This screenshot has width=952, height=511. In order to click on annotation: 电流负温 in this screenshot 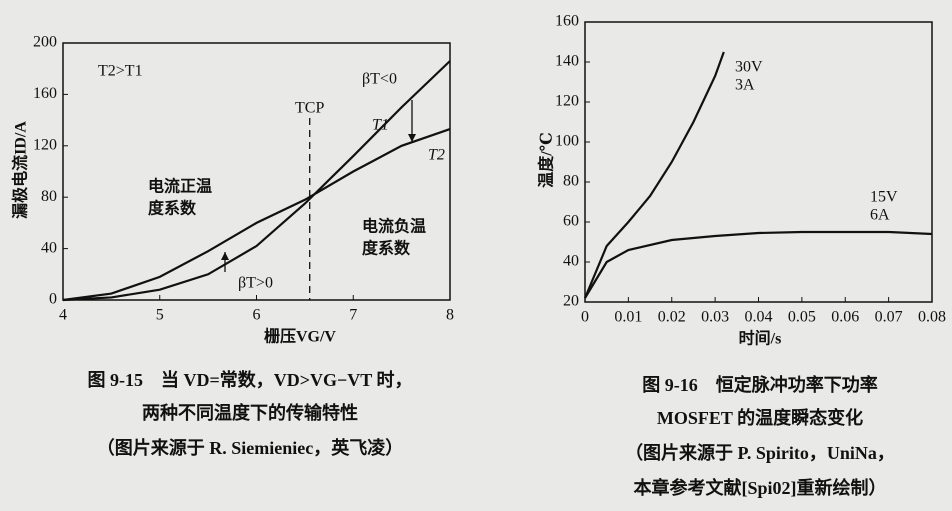, I will do `click(394, 226)`.